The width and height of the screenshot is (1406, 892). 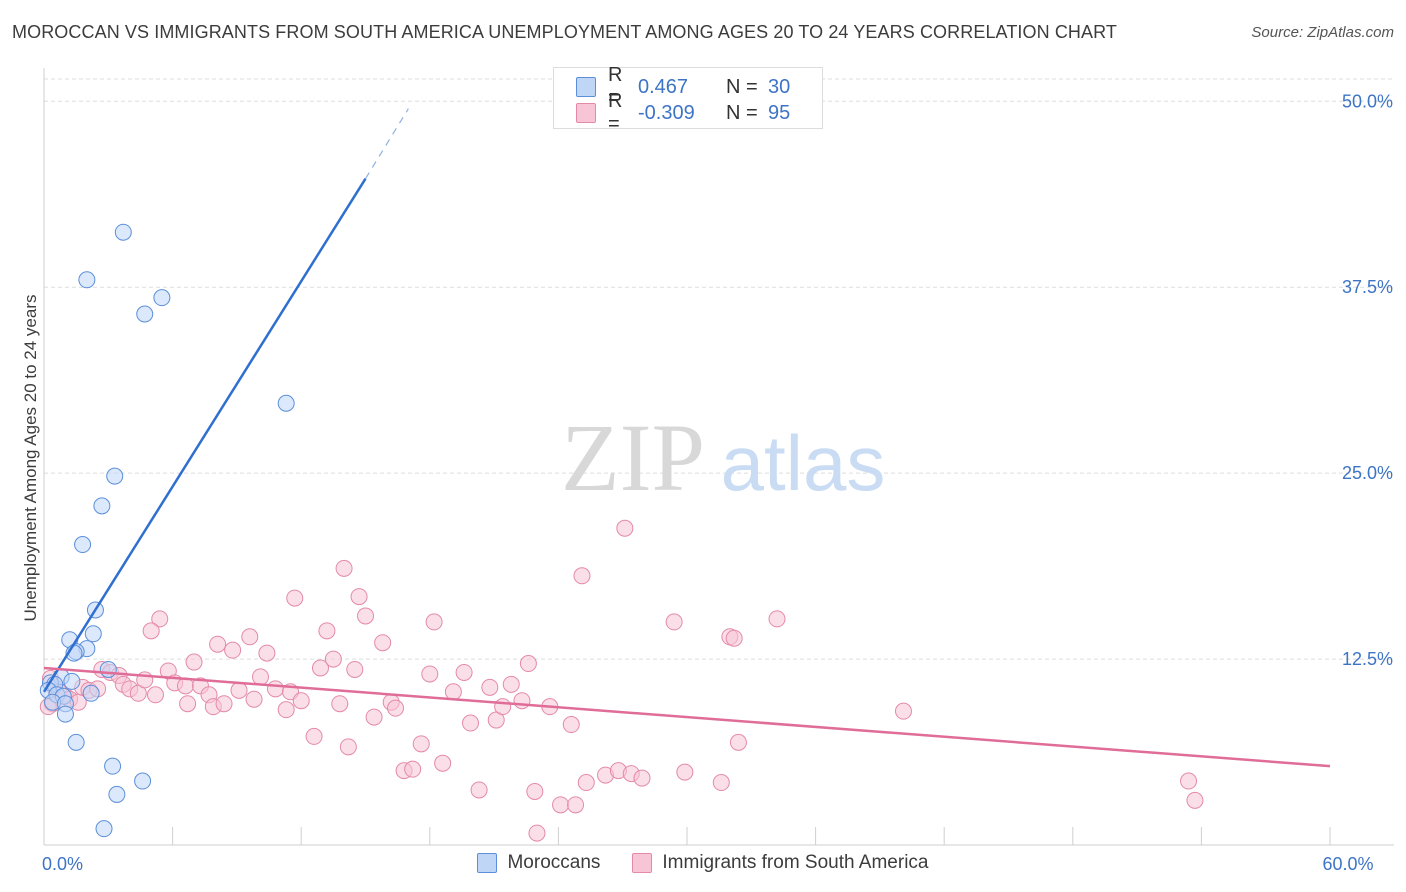 I want to click on legend-n-value: 95, so click(x=779, y=112).